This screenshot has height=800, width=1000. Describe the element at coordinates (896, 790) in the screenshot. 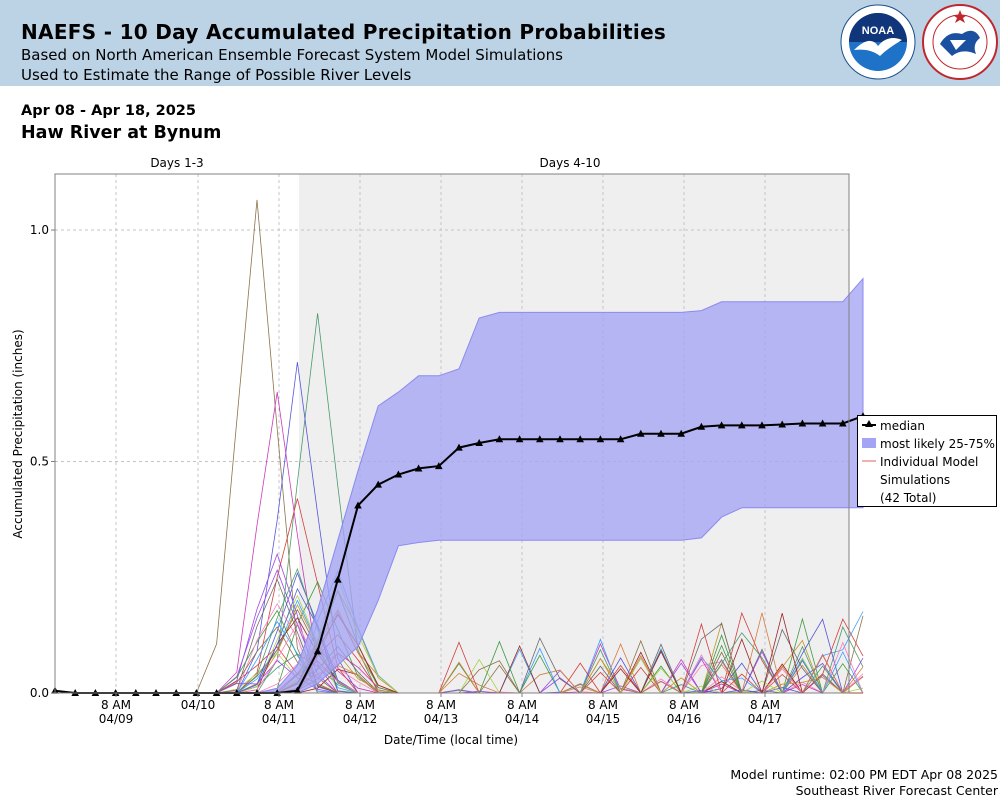

I see `forecast-center: Southeast River Forecast Center` at that location.